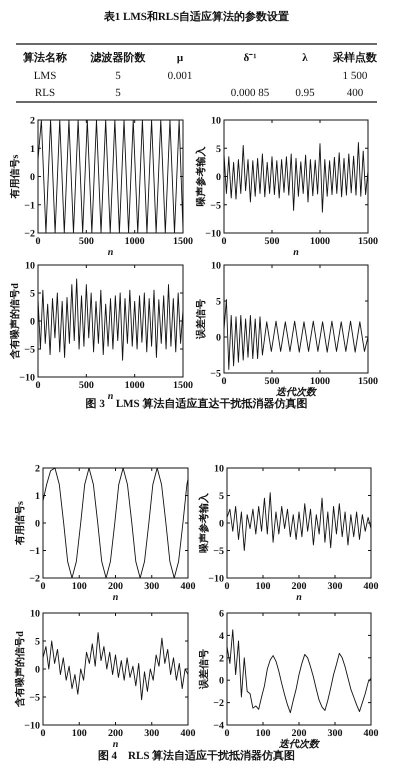 This screenshot has width=393, height=776. I want to click on text: μ, so click(180, 58).